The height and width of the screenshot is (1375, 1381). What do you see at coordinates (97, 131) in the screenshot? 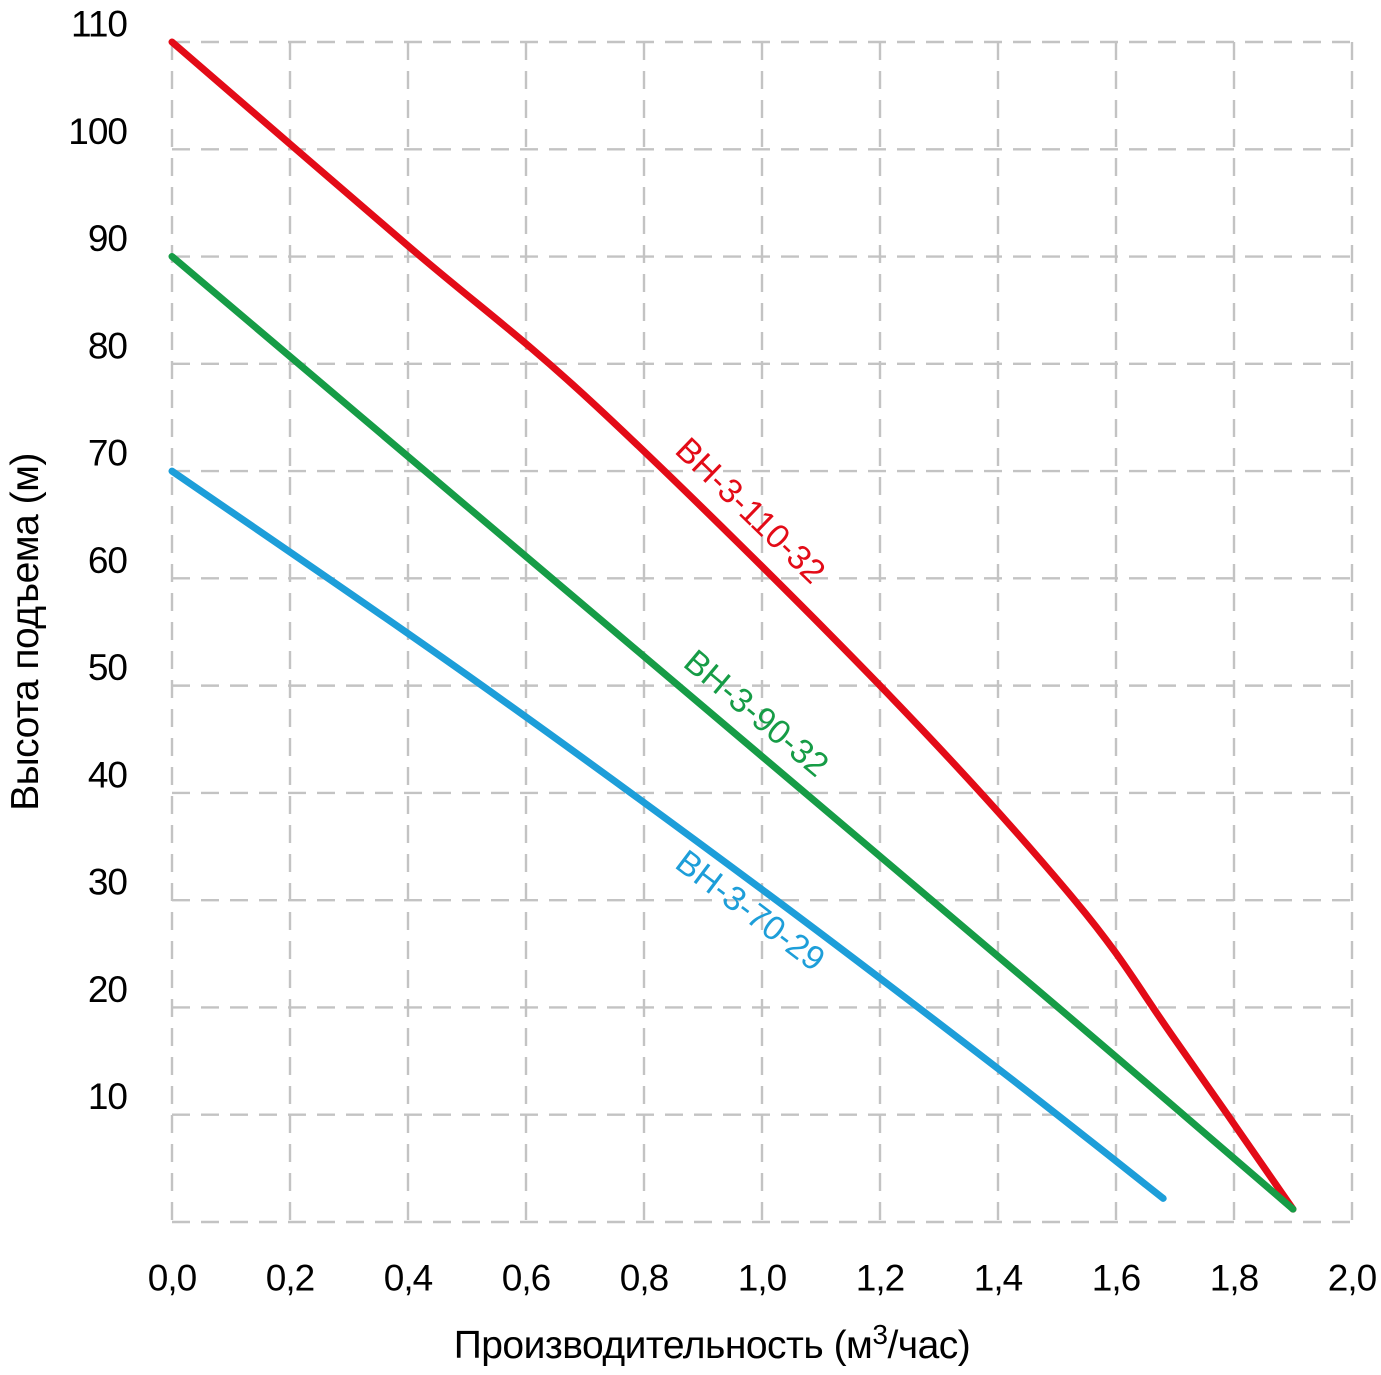
I see `y-tick-label: 100` at bounding box center [97, 131].